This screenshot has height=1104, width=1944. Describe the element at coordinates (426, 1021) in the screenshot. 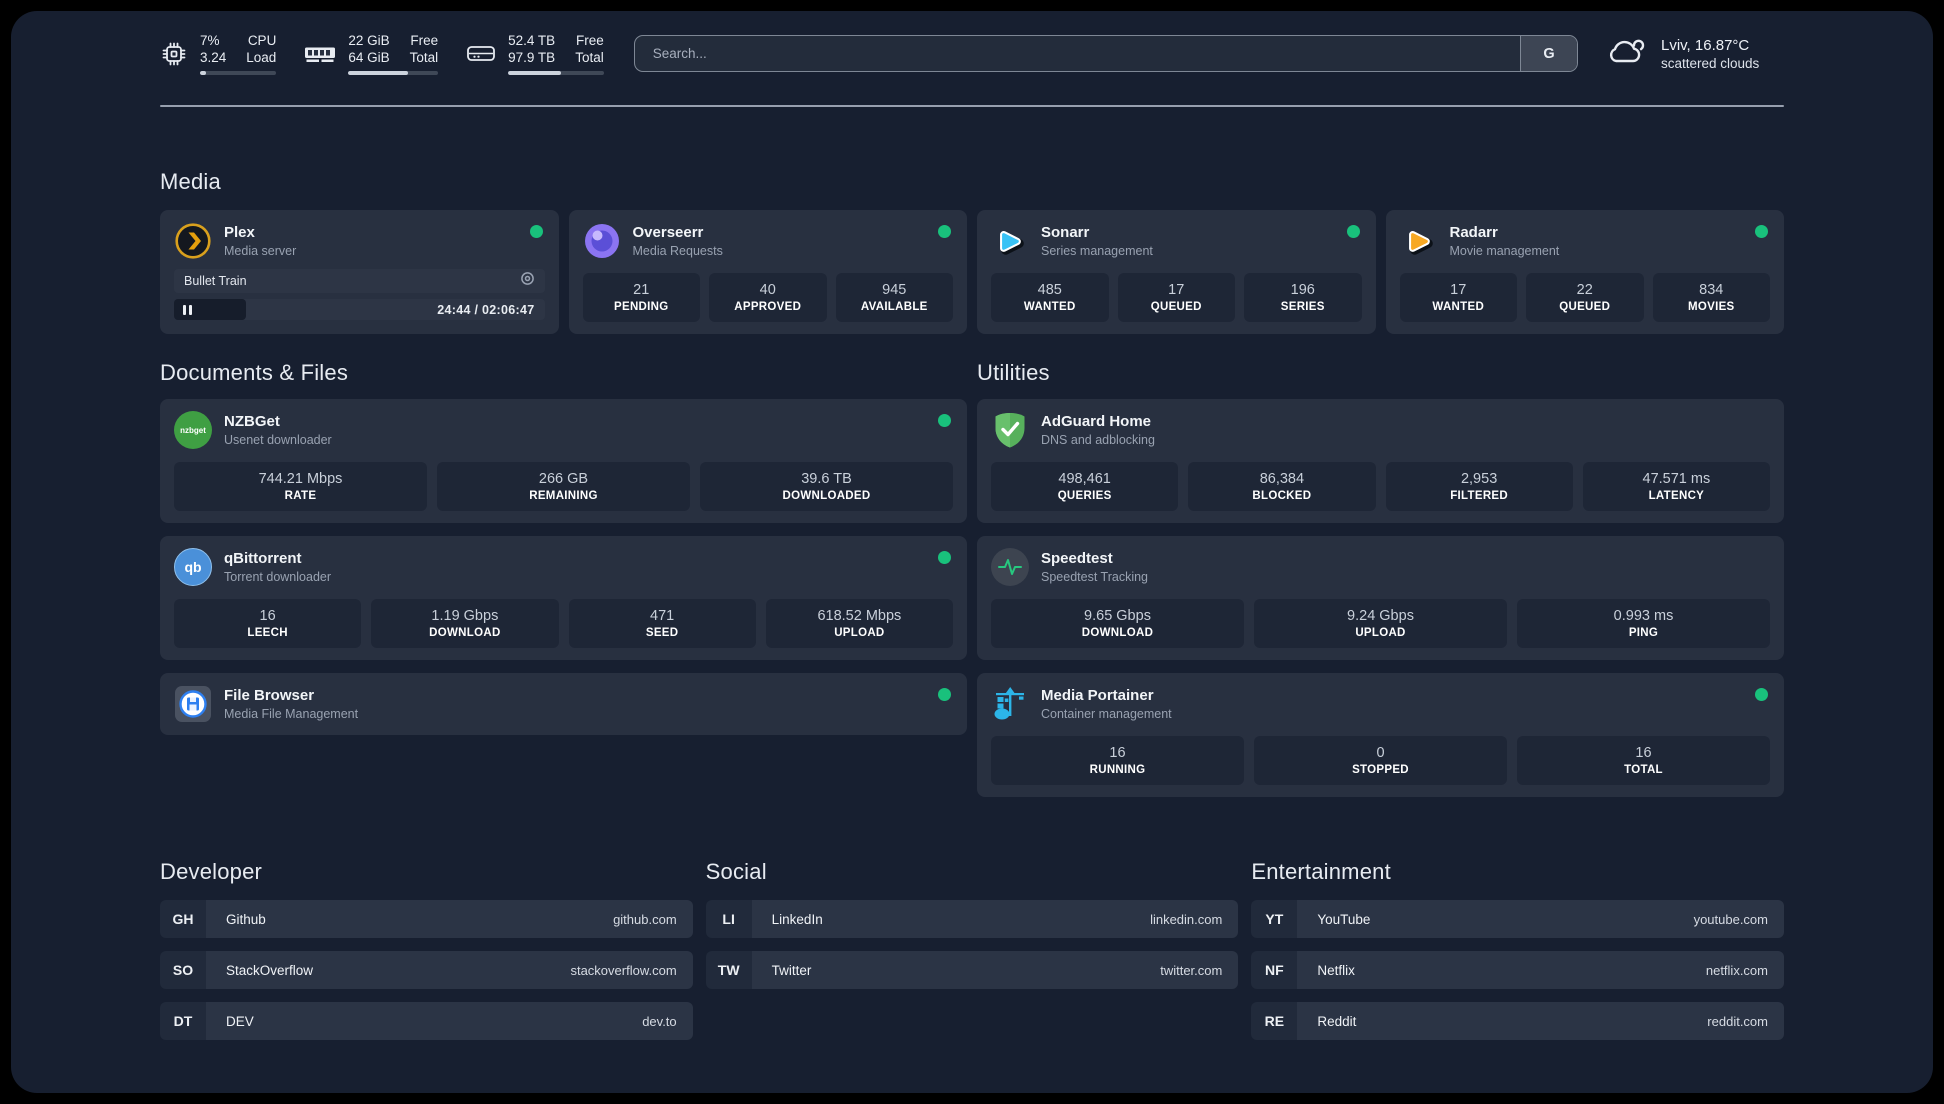

I see `link-dev: DT DEV dev.to` at that location.